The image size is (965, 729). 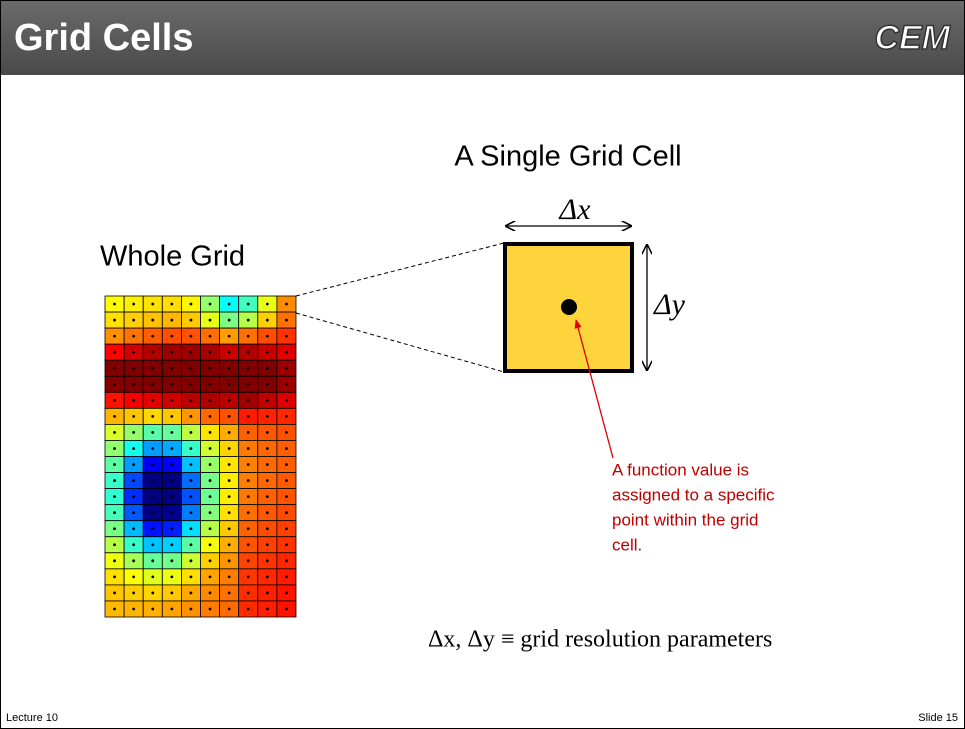 What do you see at coordinates (569, 307) in the screenshot?
I see `cell-point` at bounding box center [569, 307].